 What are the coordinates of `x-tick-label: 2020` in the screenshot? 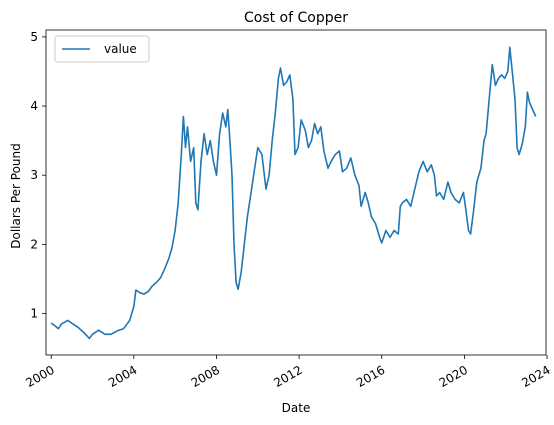 It's located at (453, 376).